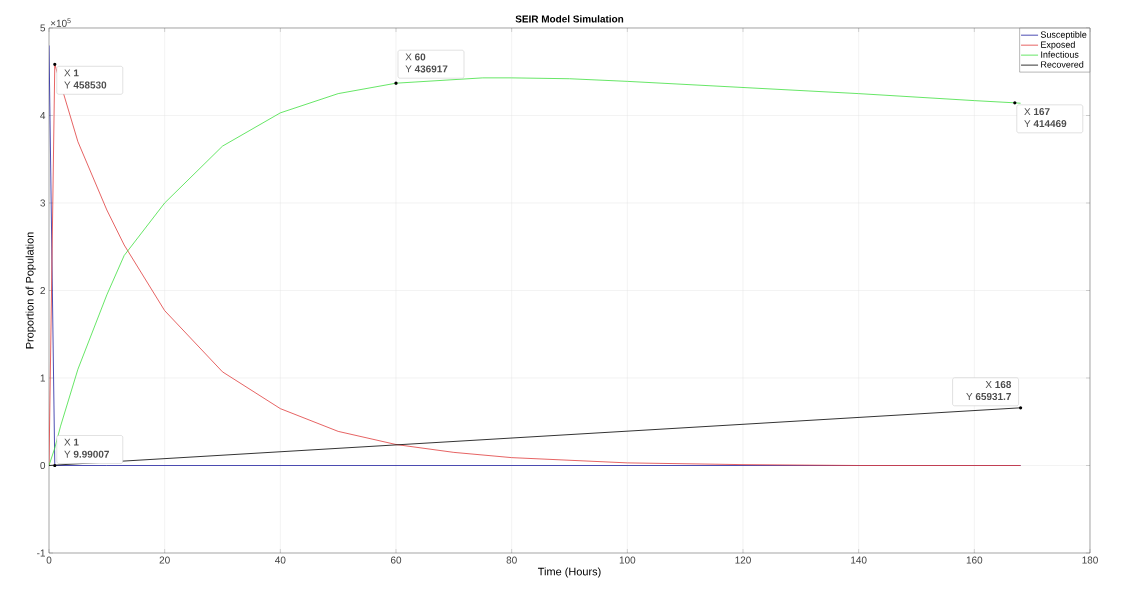  What do you see at coordinates (1060, 54) in the screenshot?
I see `legend-label: Infectious` at bounding box center [1060, 54].